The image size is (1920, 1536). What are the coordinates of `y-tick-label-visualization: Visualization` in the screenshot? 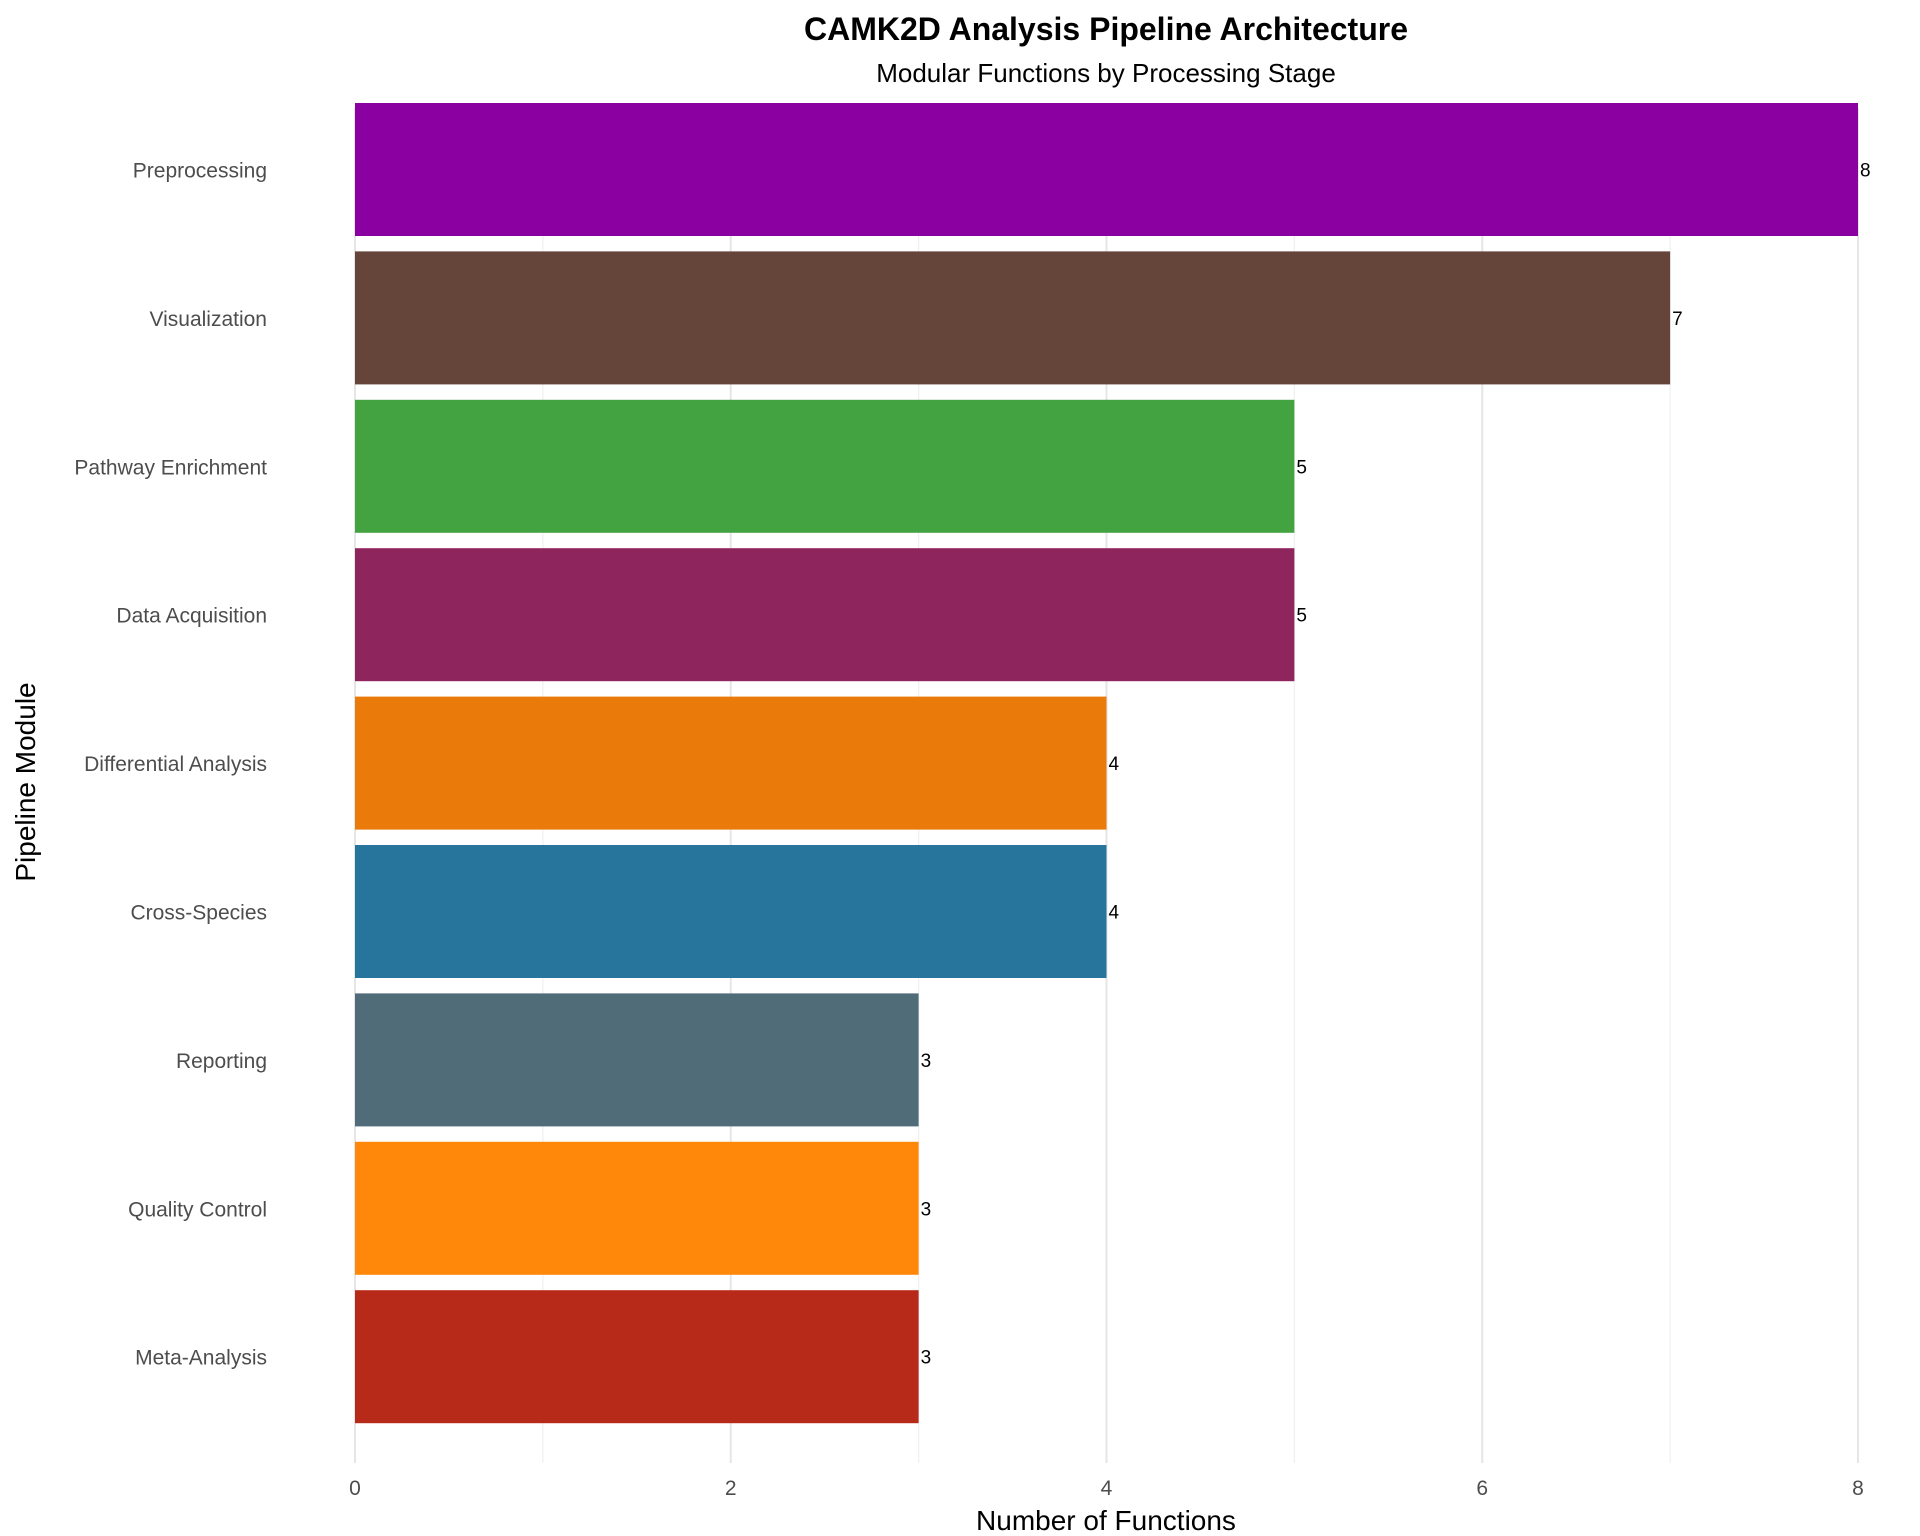 It's located at (208, 319).